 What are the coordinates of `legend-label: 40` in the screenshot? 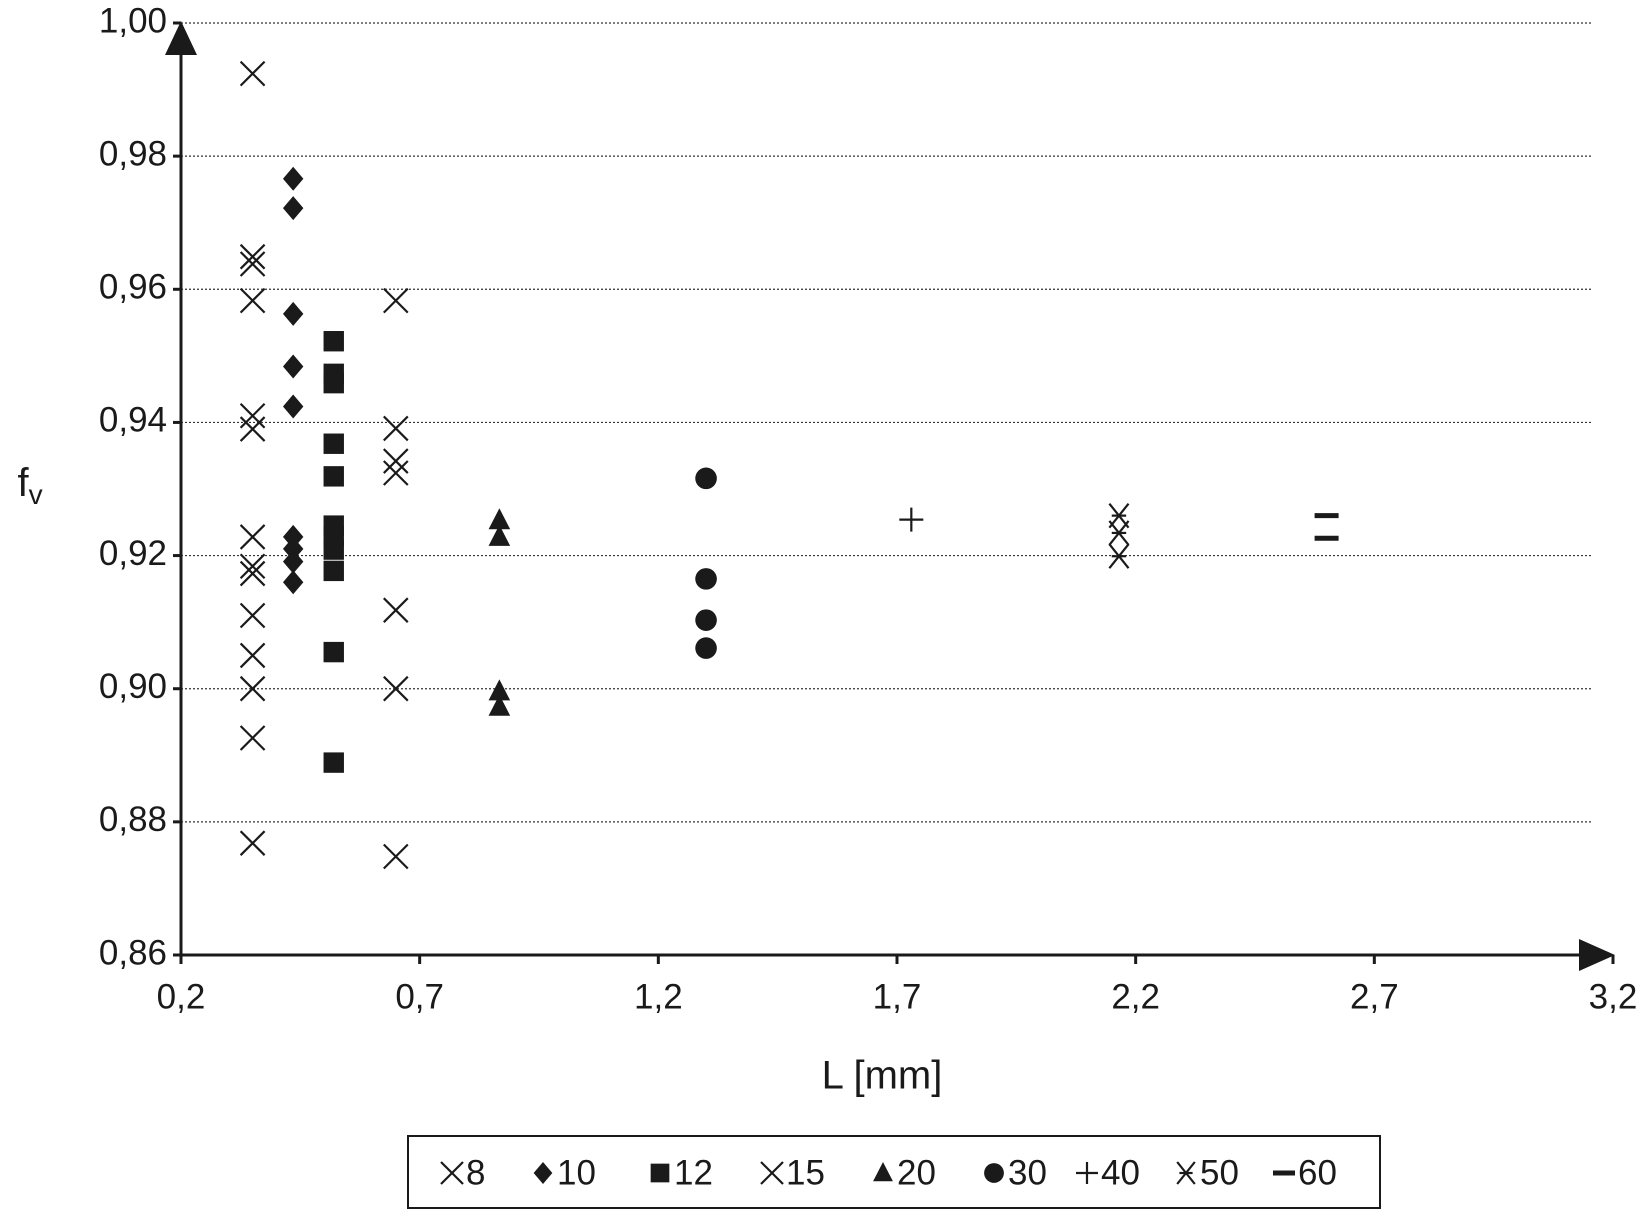 It's located at (1120, 1172).